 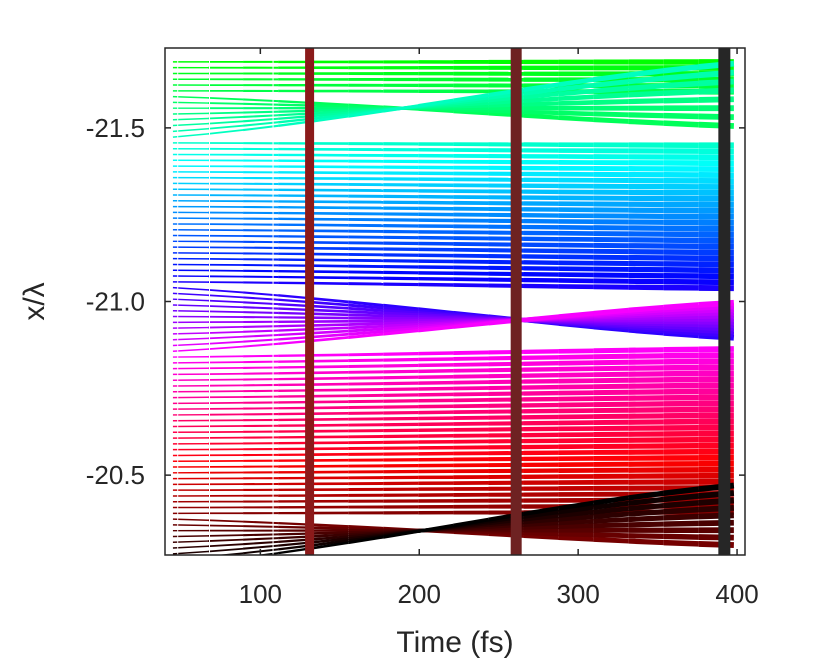 I want to click on x-axis-label: Time (fs), so click(x=454, y=642).